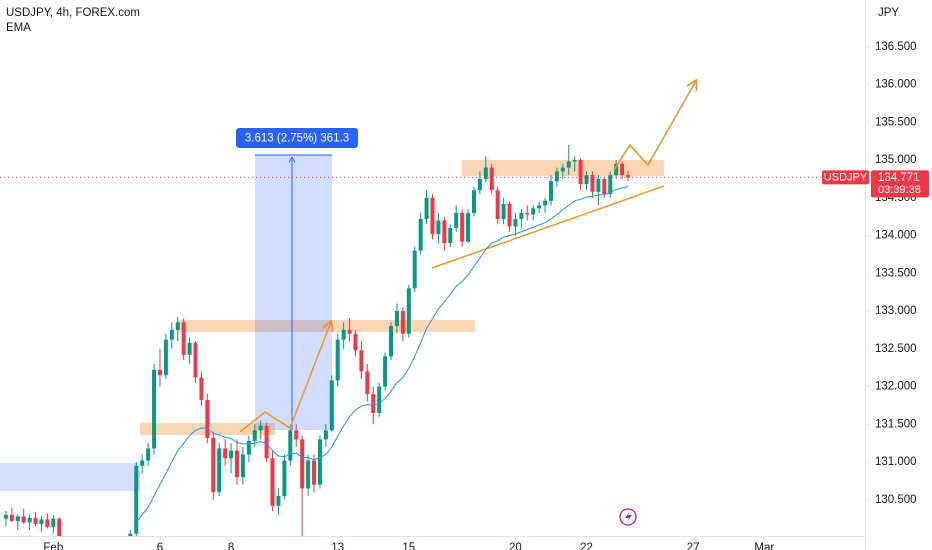 The image size is (932, 550). What do you see at coordinates (408, 546) in the screenshot?
I see `x-tick-label: 15` at bounding box center [408, 546].